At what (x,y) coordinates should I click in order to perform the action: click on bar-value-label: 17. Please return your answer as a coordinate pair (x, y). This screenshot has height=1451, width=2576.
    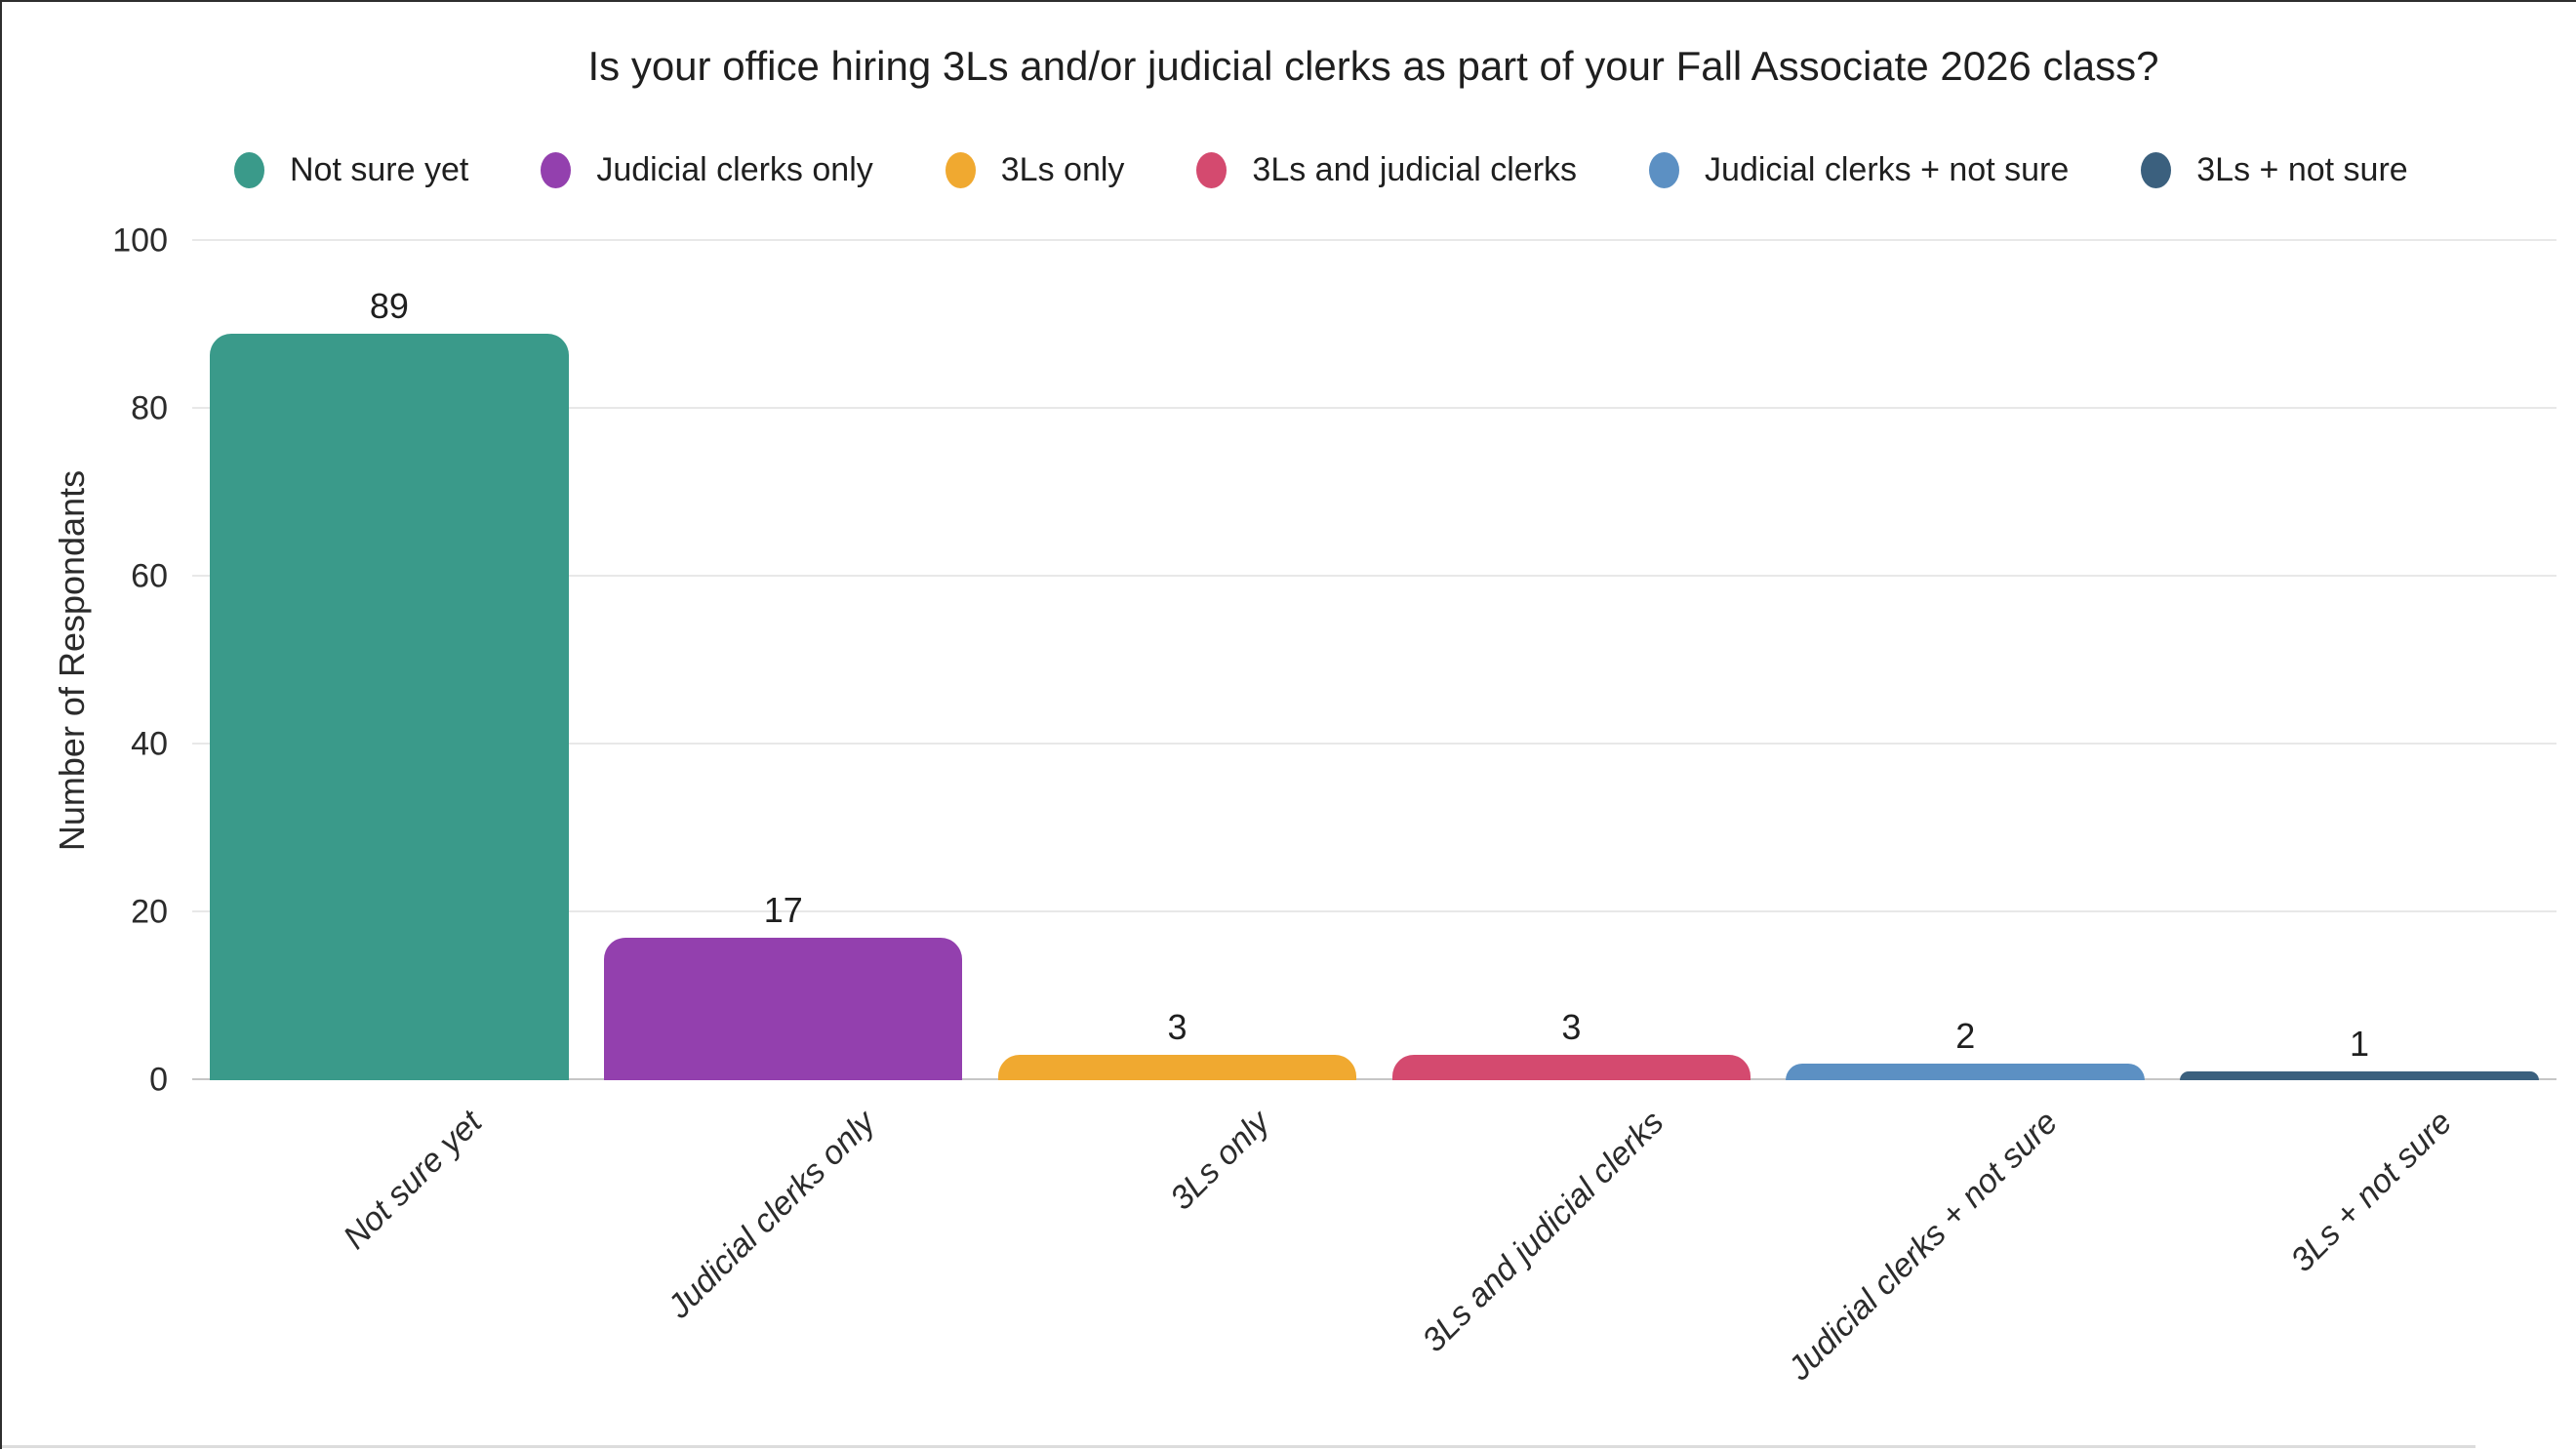
    Looking at the image, I should click on (783, 909).